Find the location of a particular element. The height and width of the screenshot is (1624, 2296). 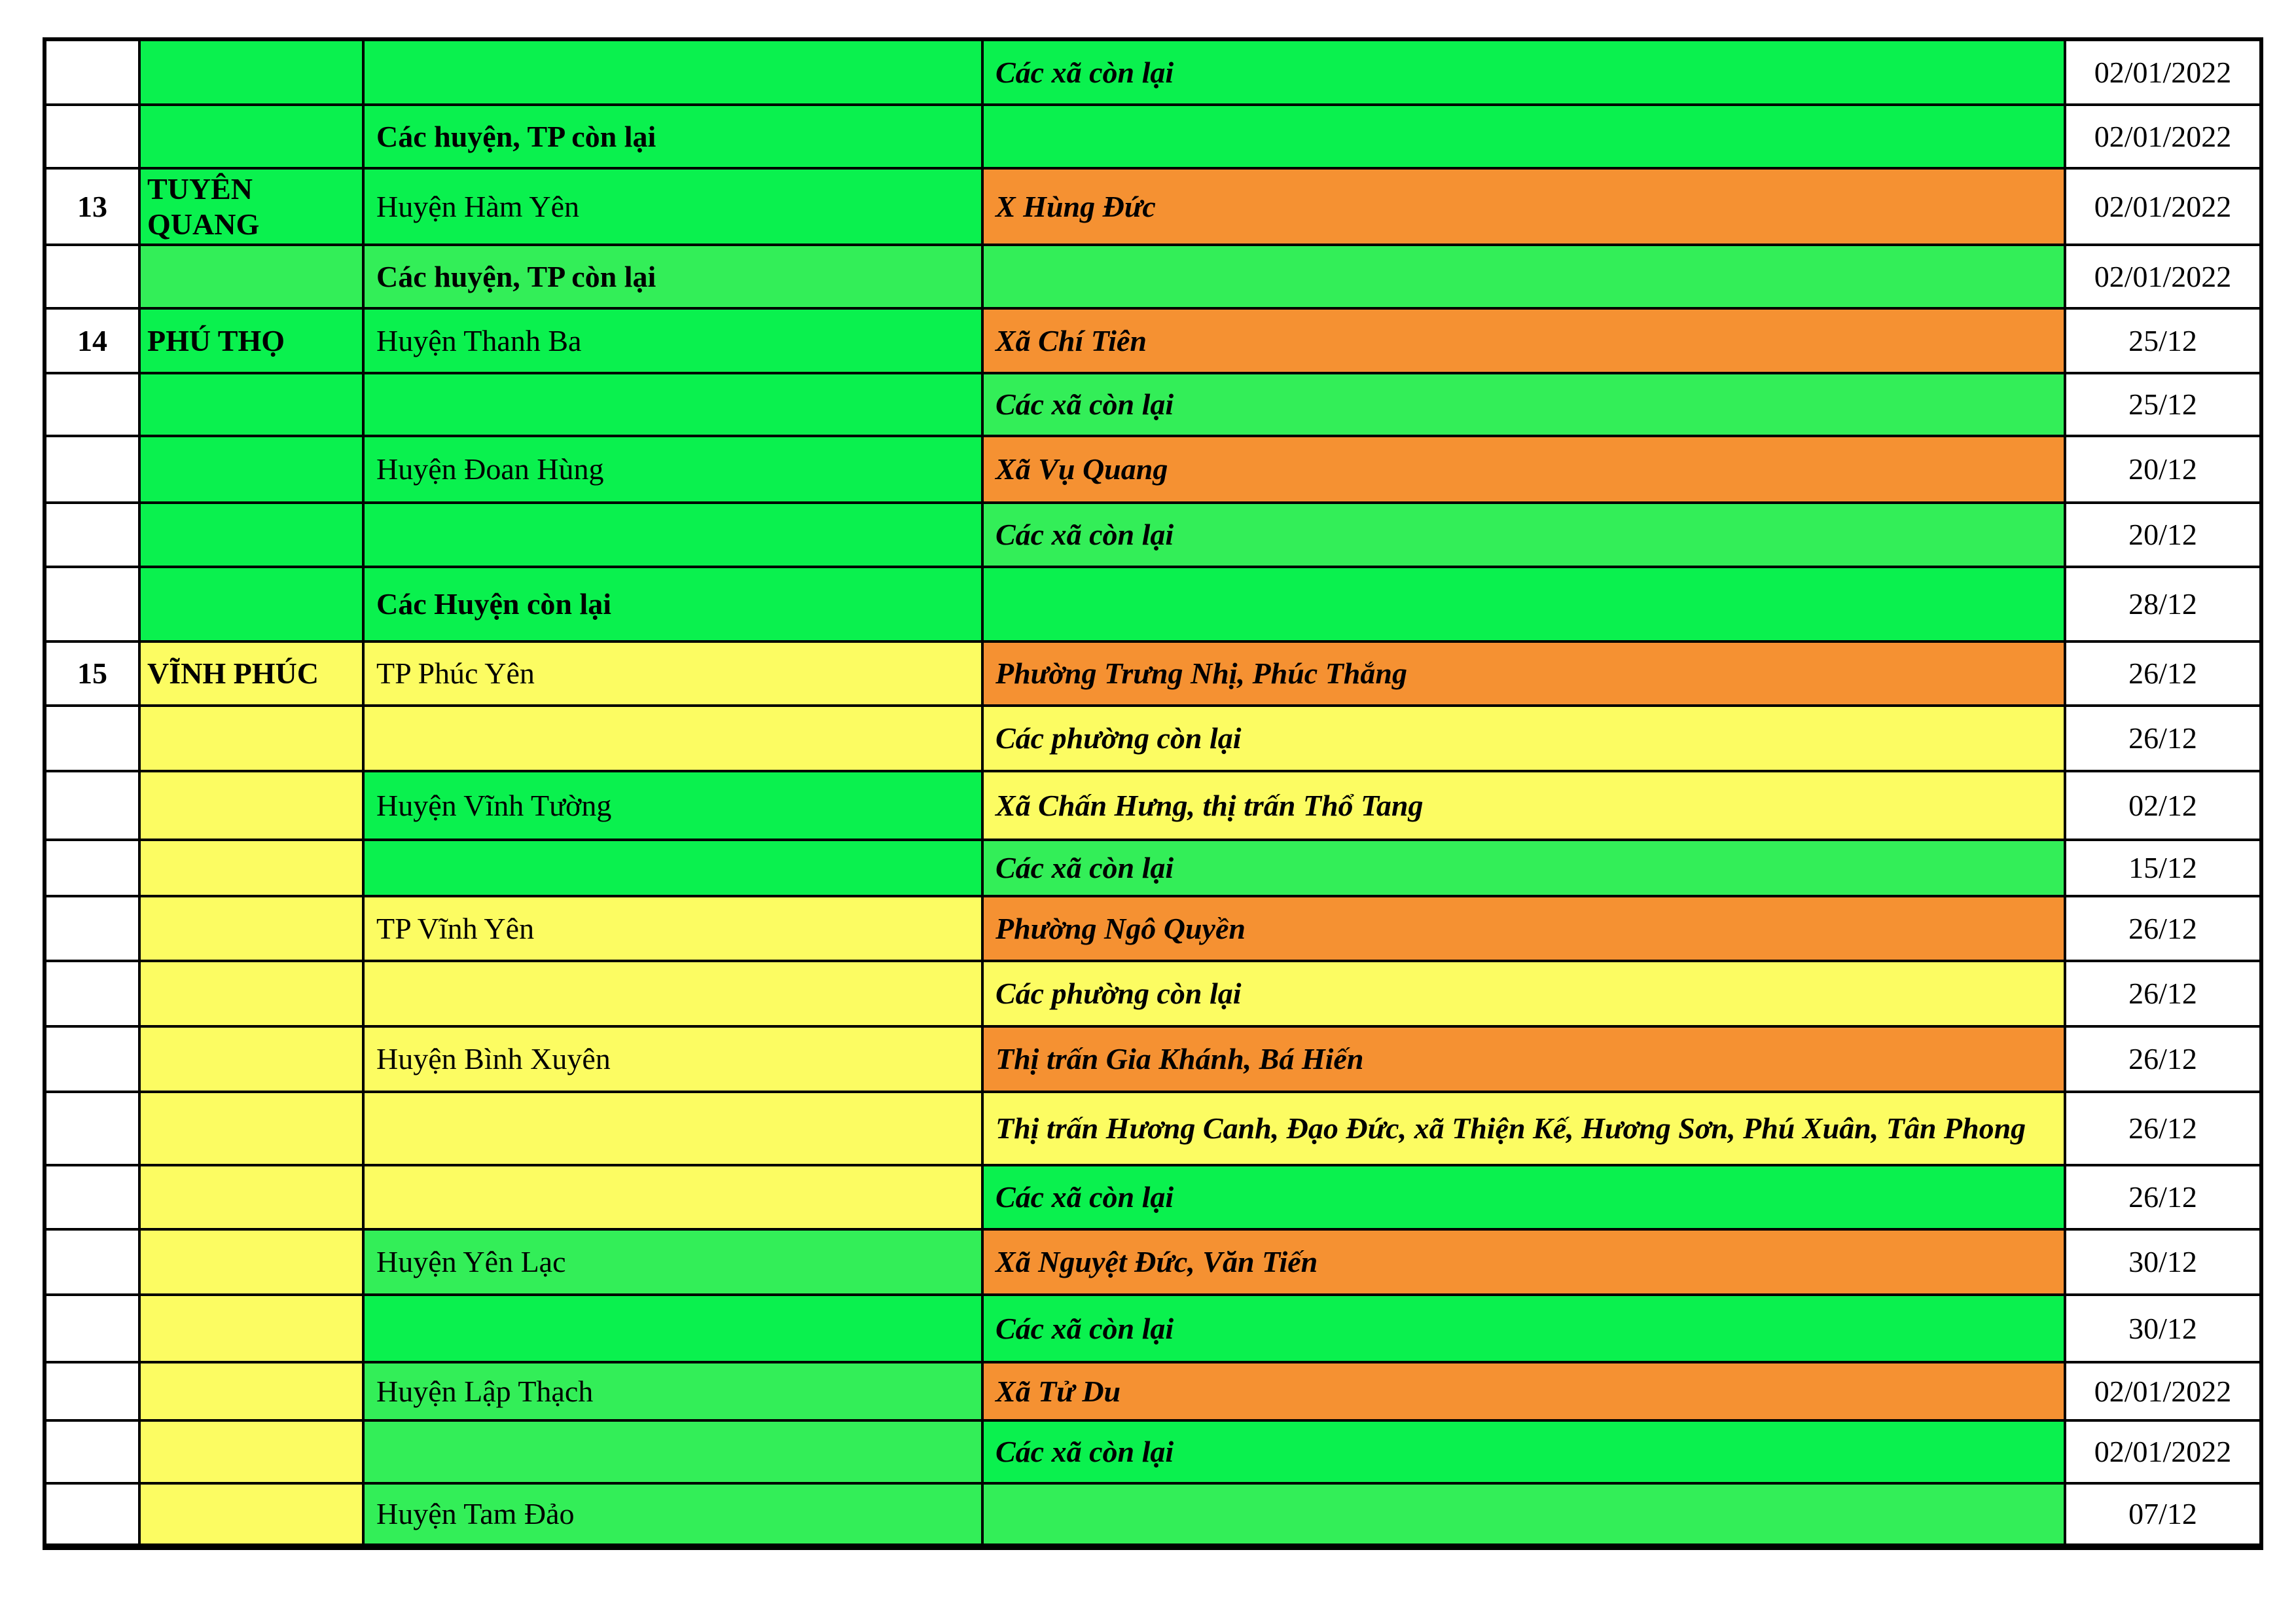

table-row: TP Vĩnh Yên Phường Ngô Quyền 26/12 is located at coordinates (1153, 928).